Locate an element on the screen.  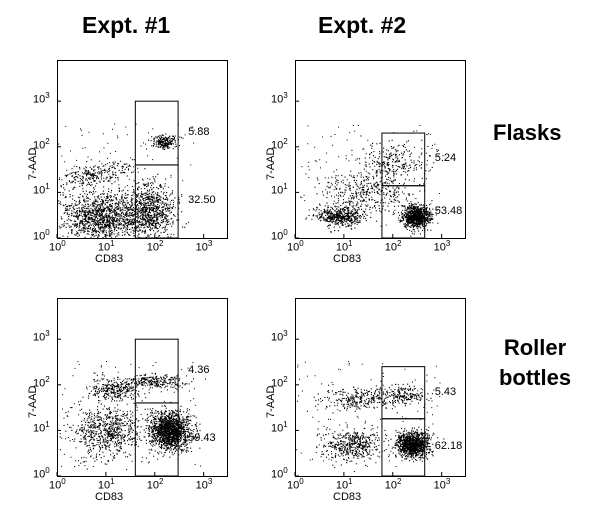
column-title-expt-2: Expt. #2 is located at coordinates (362, 25).